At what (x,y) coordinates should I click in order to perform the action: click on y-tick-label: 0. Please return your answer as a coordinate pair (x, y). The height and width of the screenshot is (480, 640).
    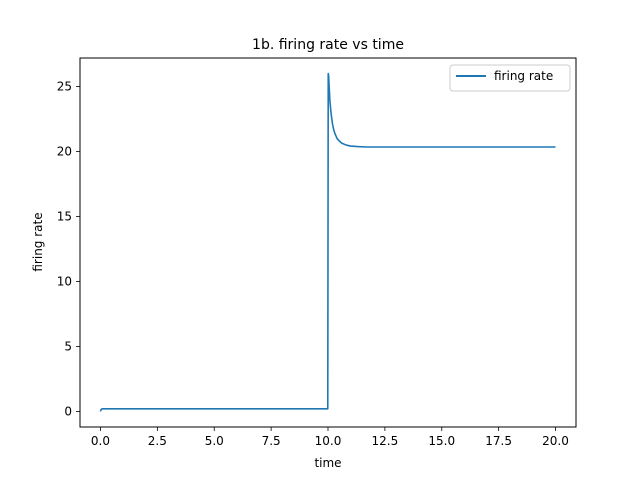
    Looking at the image, I should click on (68, 411).